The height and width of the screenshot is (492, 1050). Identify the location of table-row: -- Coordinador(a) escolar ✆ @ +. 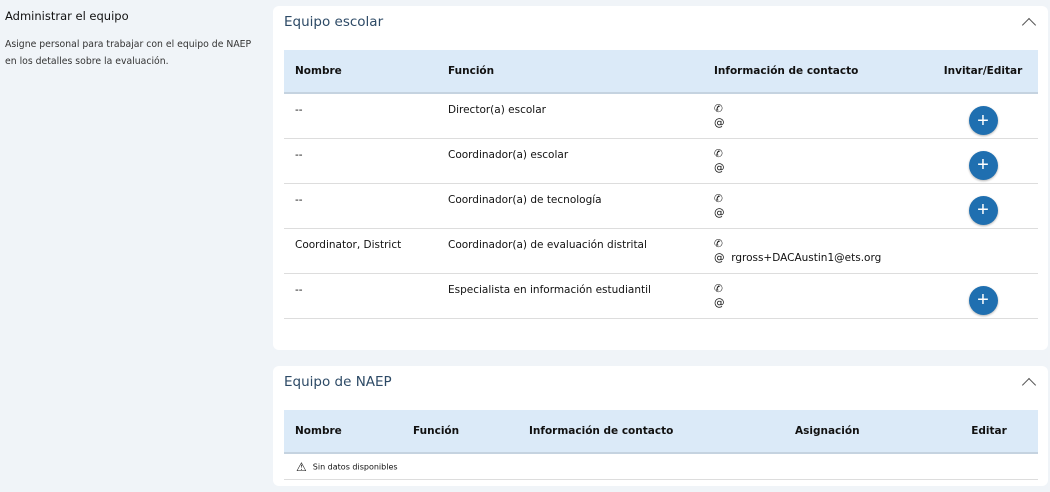
(661, 161).